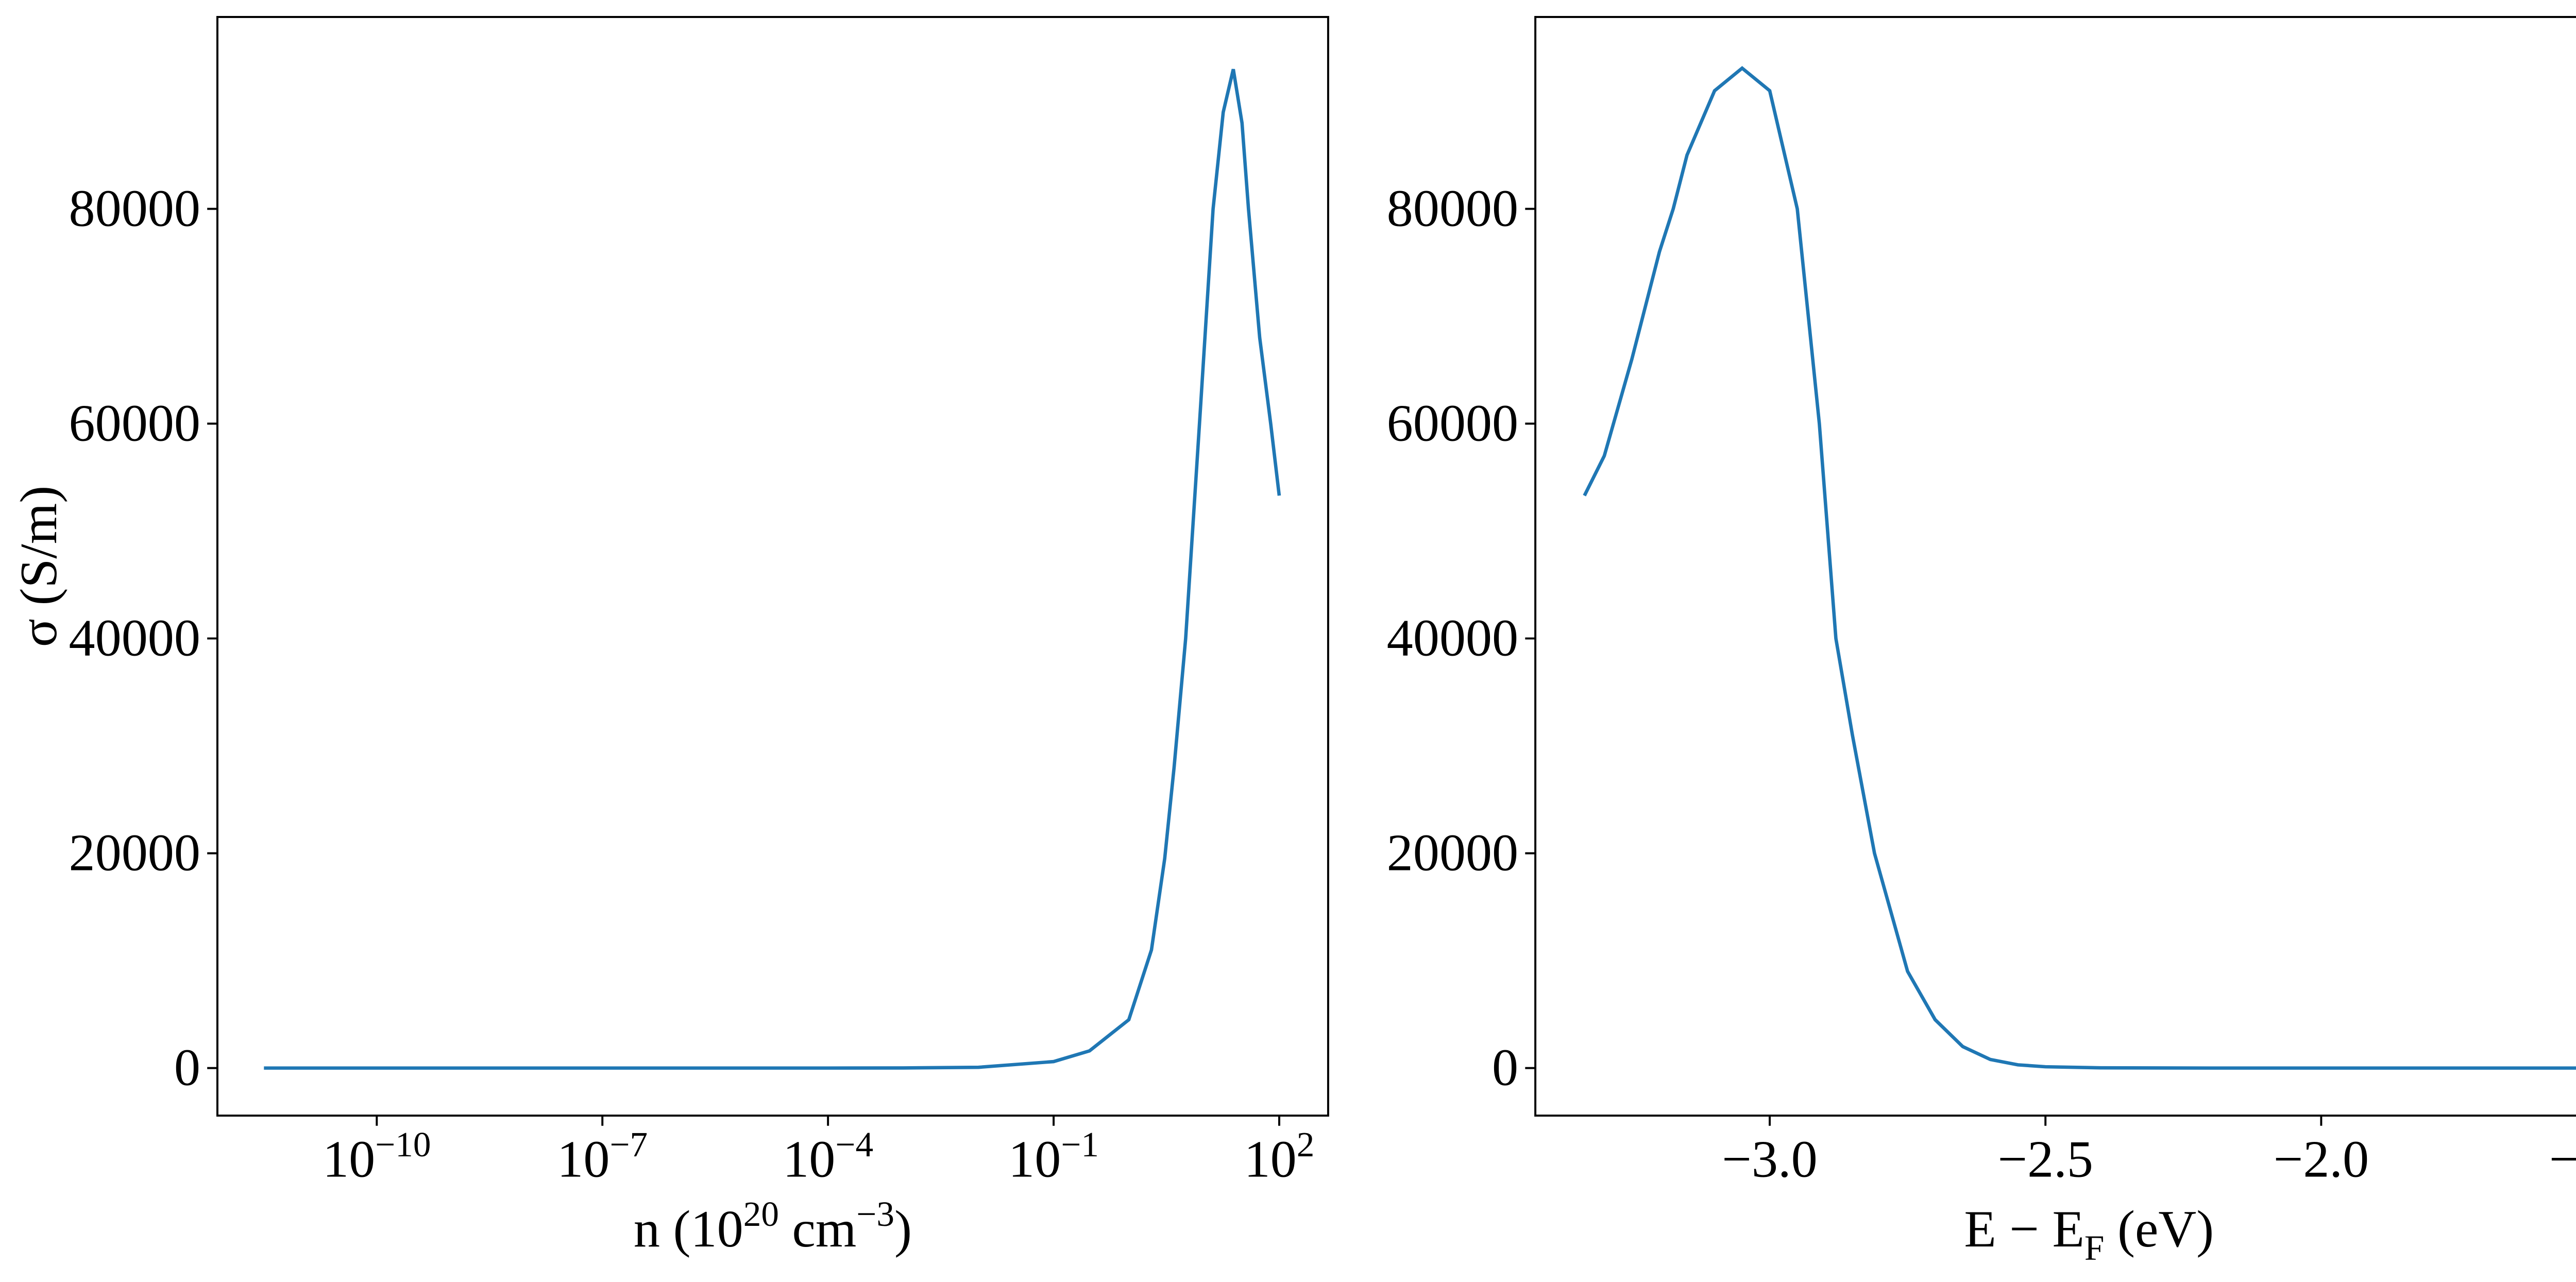 This screenshot has width=2576, height=1282. Describe the element at coordinates (2045, 1160) in the screenshot. I see `x-tick-label: −2.5` at that location.